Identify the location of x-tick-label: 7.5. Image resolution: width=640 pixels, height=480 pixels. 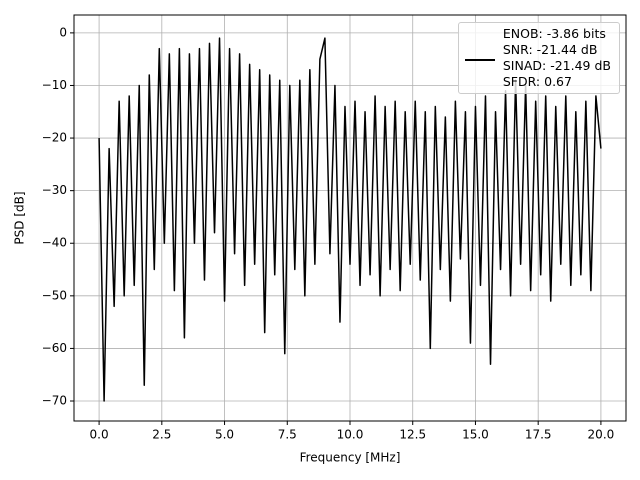
(287, 435).